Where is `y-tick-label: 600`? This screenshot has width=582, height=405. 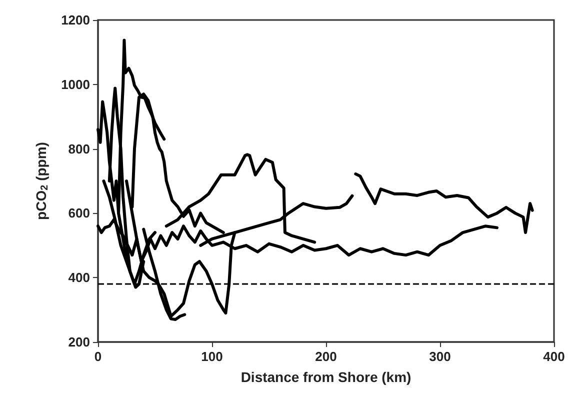 y-tick-label: 600 is located at coordinates (79, 213).